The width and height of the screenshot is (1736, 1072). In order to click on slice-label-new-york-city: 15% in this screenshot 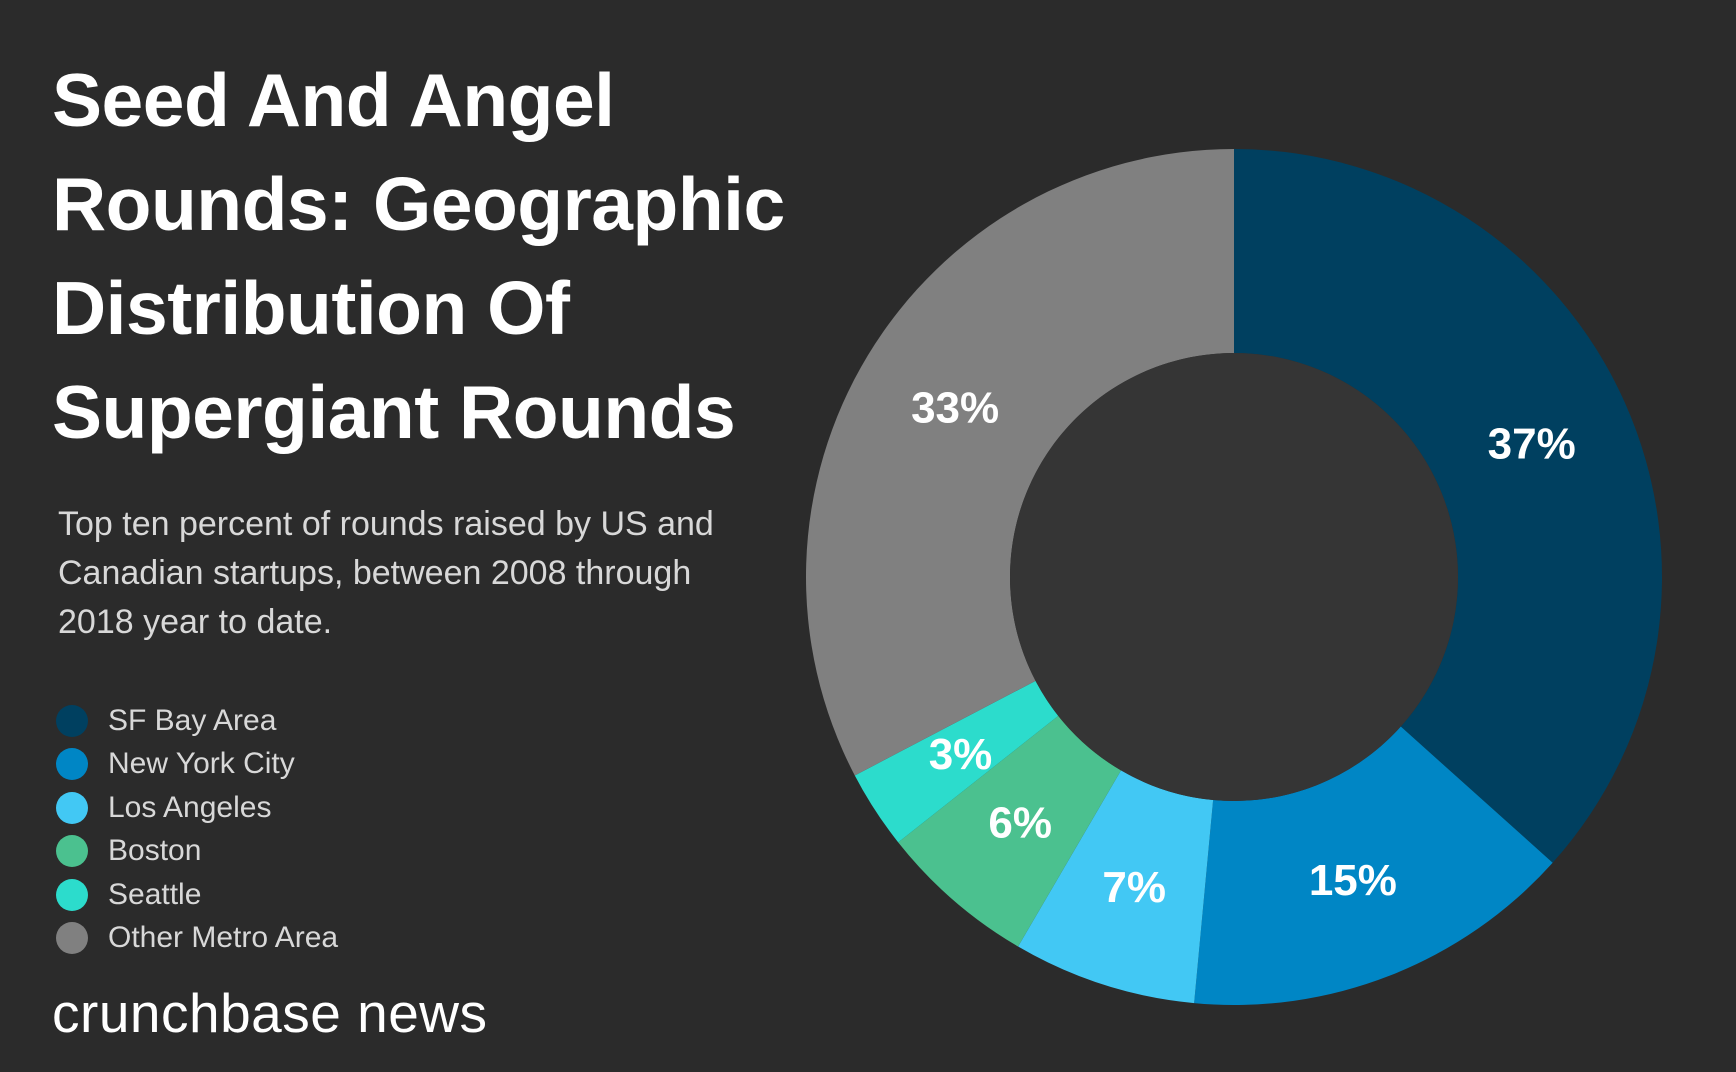, I will do `click(1353, 880)`.